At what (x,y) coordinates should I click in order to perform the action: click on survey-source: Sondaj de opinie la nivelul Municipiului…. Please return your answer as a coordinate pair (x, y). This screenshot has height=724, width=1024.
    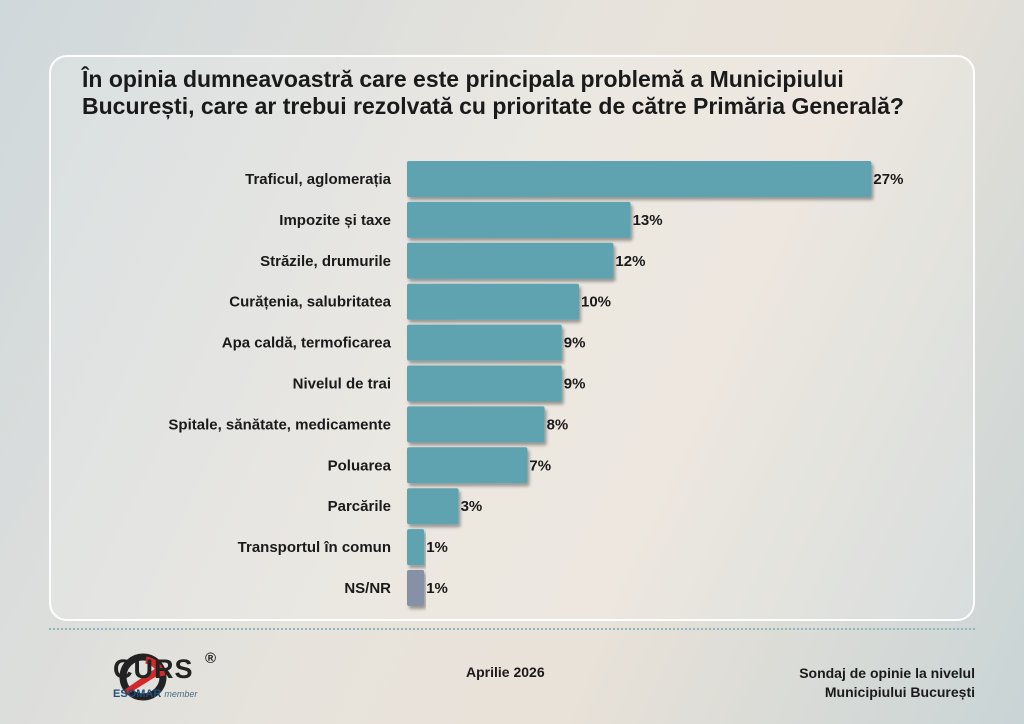
    Looking at the image, I should click on (887, 682).